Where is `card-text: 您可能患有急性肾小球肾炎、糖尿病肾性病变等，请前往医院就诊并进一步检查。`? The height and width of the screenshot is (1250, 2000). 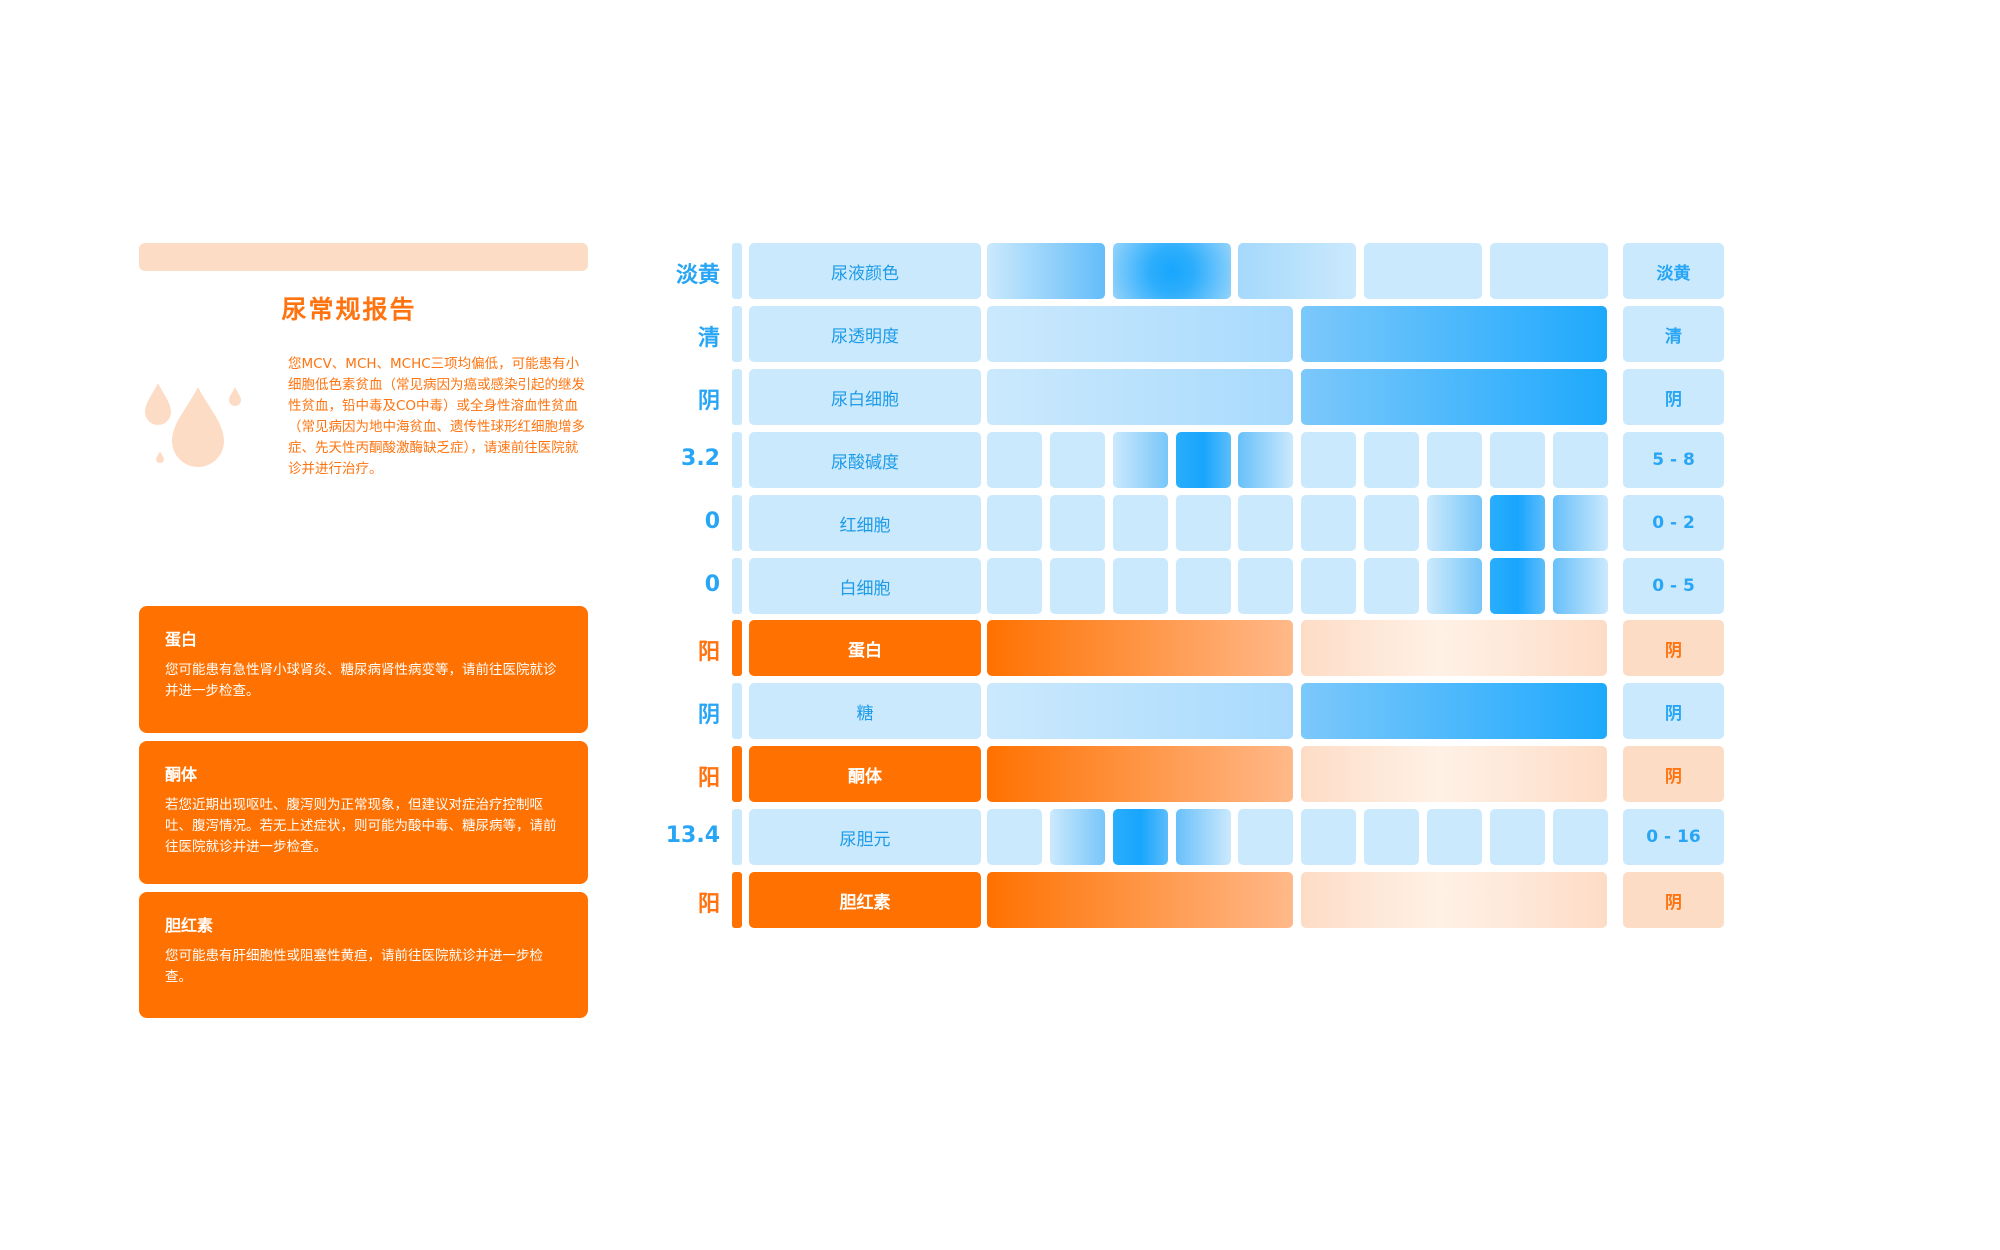 card-text: 您可能患有急性肾小球肾炎、糖尿病肾性病变等，请前往医院就诊并进一步检查。 is located at coordinates (361, 680).